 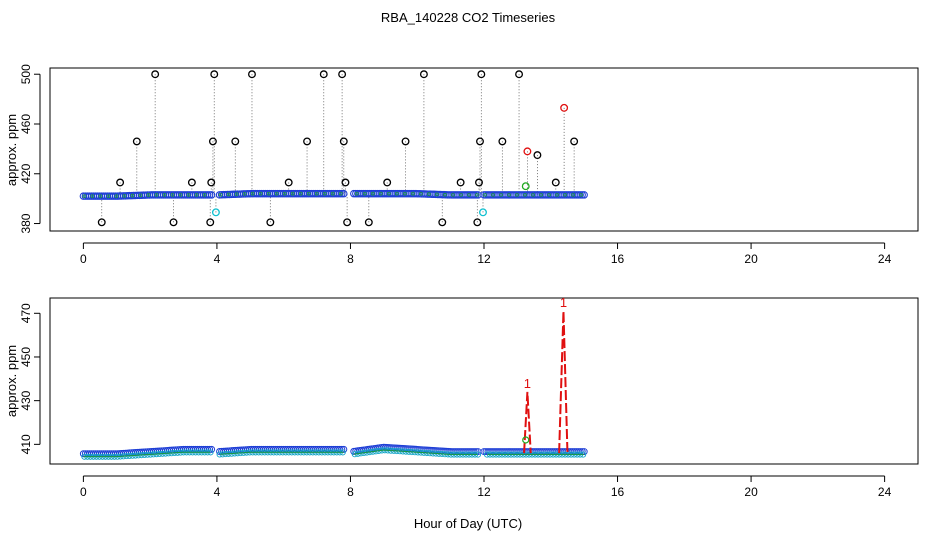 What do you see at coordinates (885, 259) in the screenshot?
I see `top-x-tick-label: 24` at bounding box center [885, 259].